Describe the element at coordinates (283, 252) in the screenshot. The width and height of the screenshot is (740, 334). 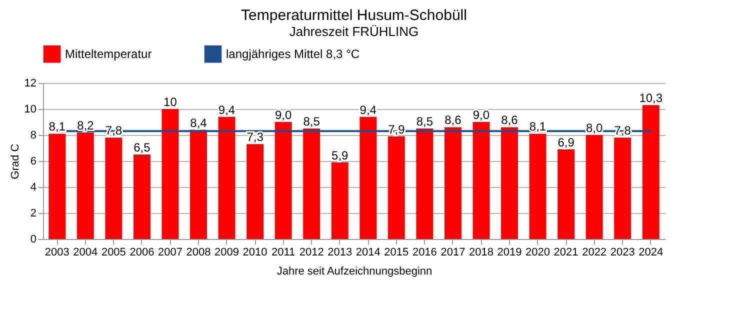
I see `x-tick-label: 2011` at that location.